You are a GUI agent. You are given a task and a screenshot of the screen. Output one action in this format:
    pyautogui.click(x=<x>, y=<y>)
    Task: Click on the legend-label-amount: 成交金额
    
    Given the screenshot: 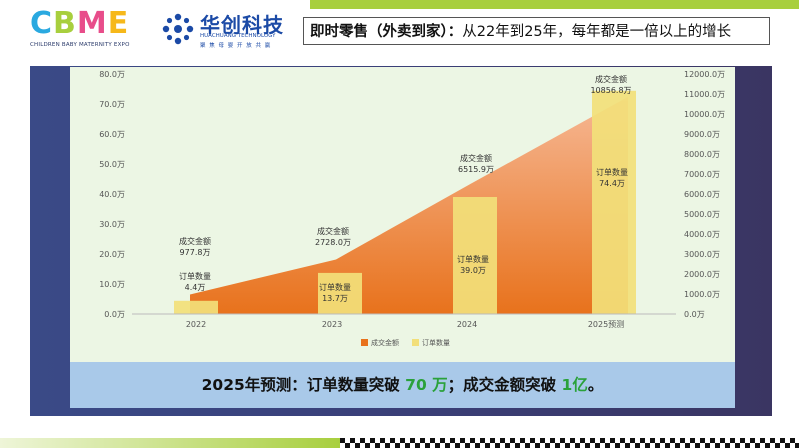 What is the action you would take?
    pyautogui.click(x=385, y=342)
    